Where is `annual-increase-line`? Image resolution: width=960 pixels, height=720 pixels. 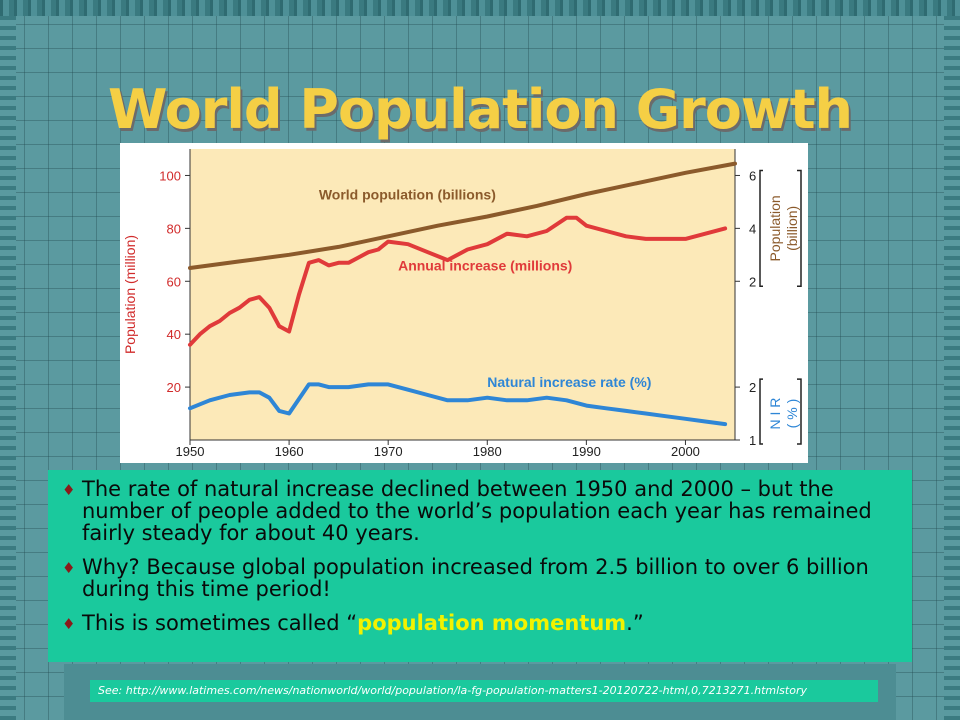
annual-increase-line is located at coordinates (458, 281).